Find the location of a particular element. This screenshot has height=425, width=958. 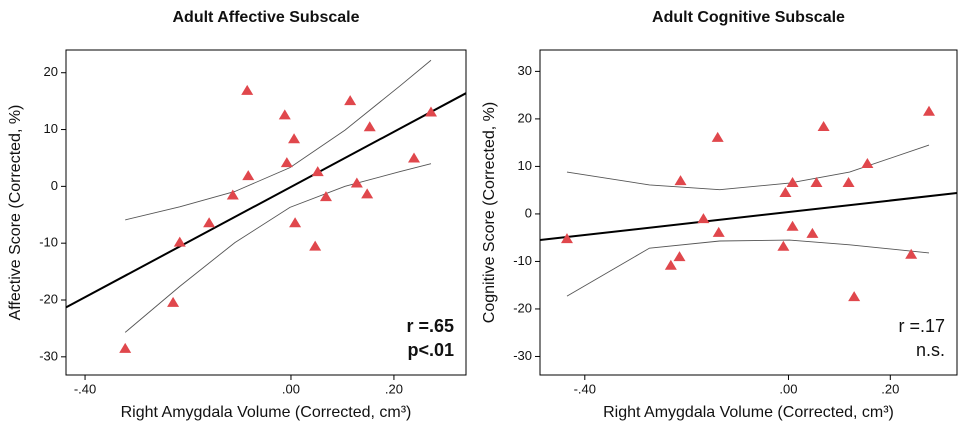

y-axis-label: Affective Score (Corrected, %) is located at coordinates (15, 213).